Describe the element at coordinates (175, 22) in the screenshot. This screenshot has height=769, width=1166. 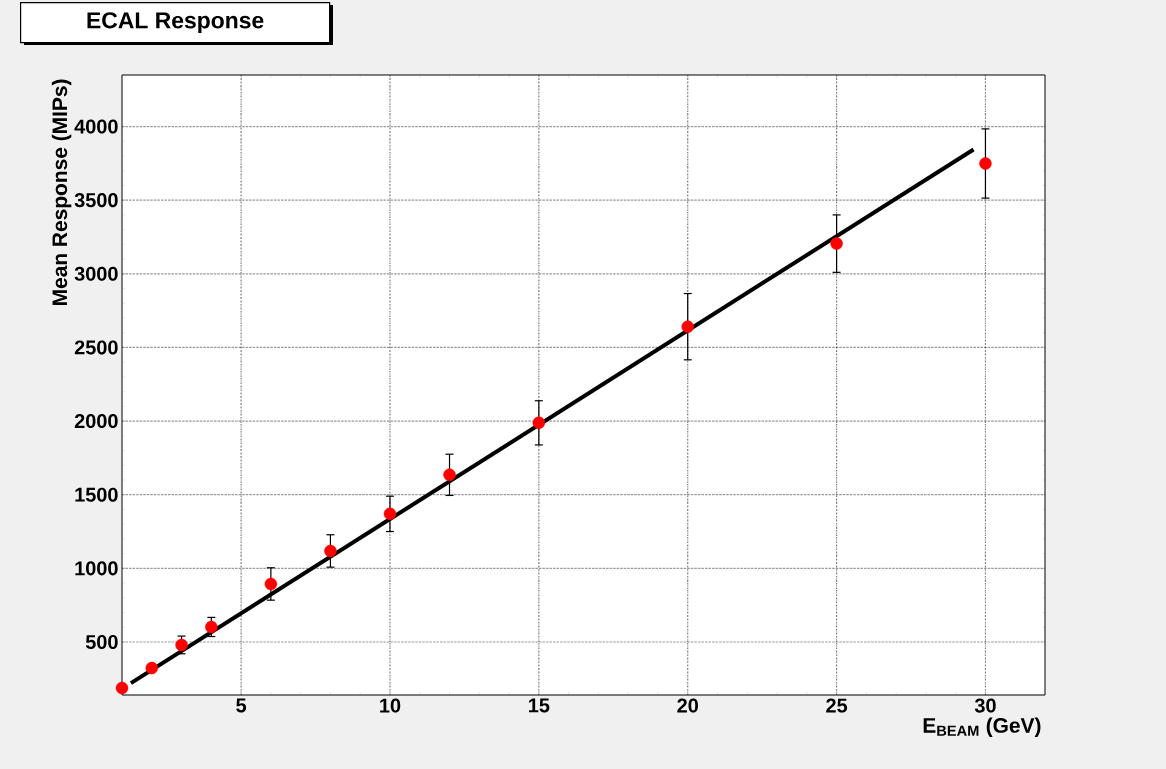
I see `chart-title: ECAL Response` at that location.